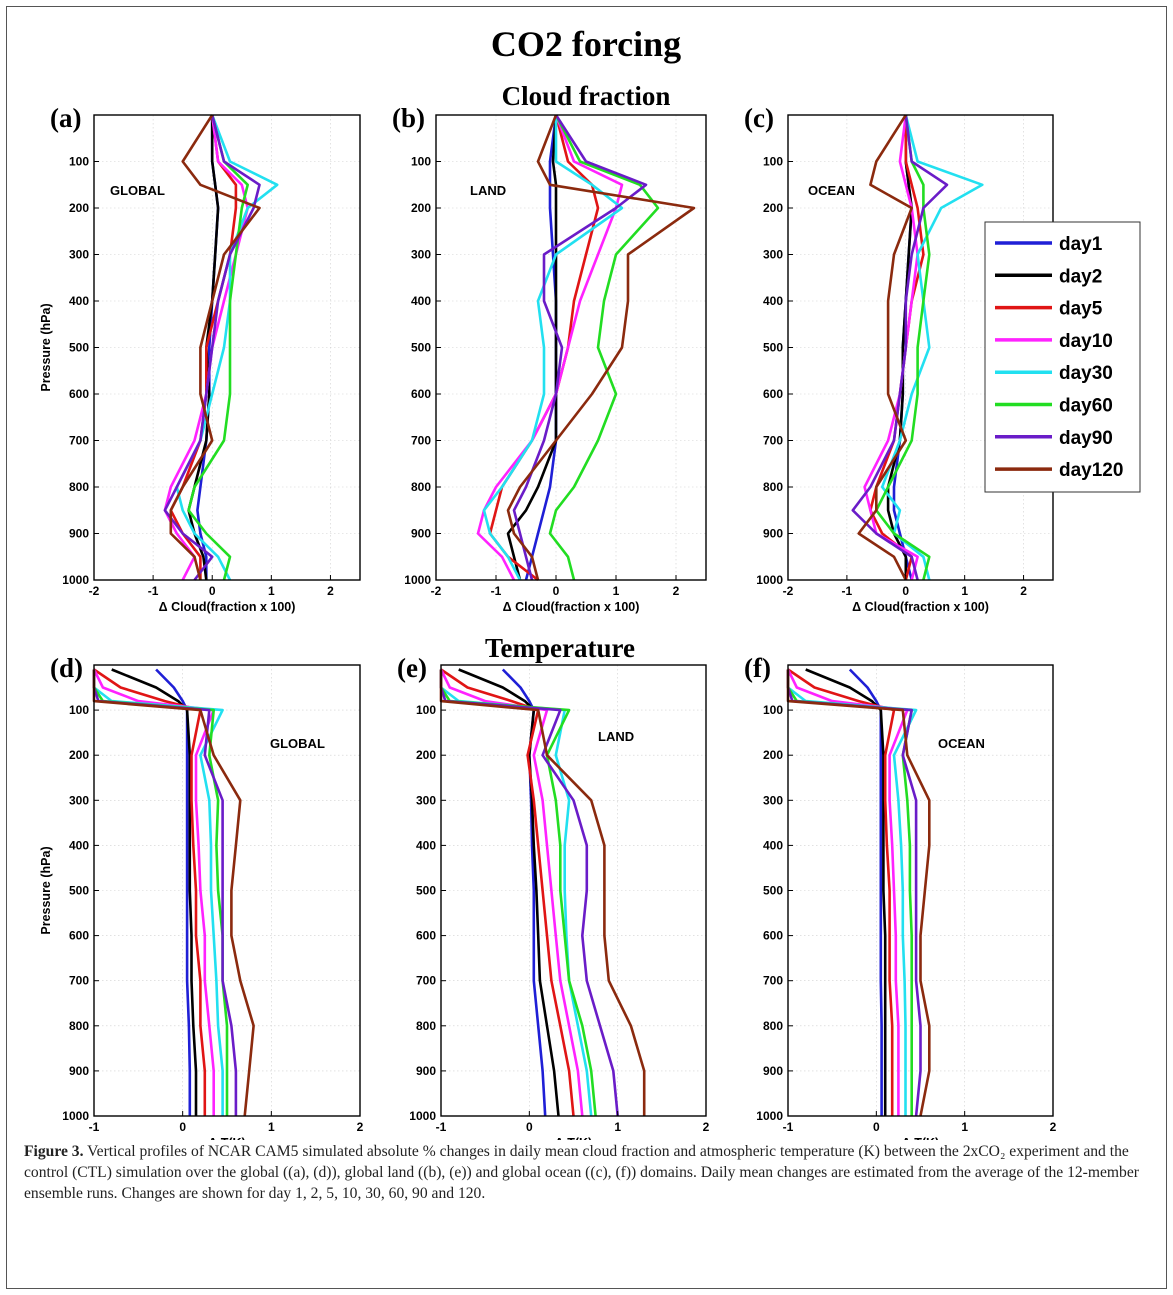  I want to click on legend: day1 day2 day5 day10 day30 day60 day90 day120, so click(1062, 357).